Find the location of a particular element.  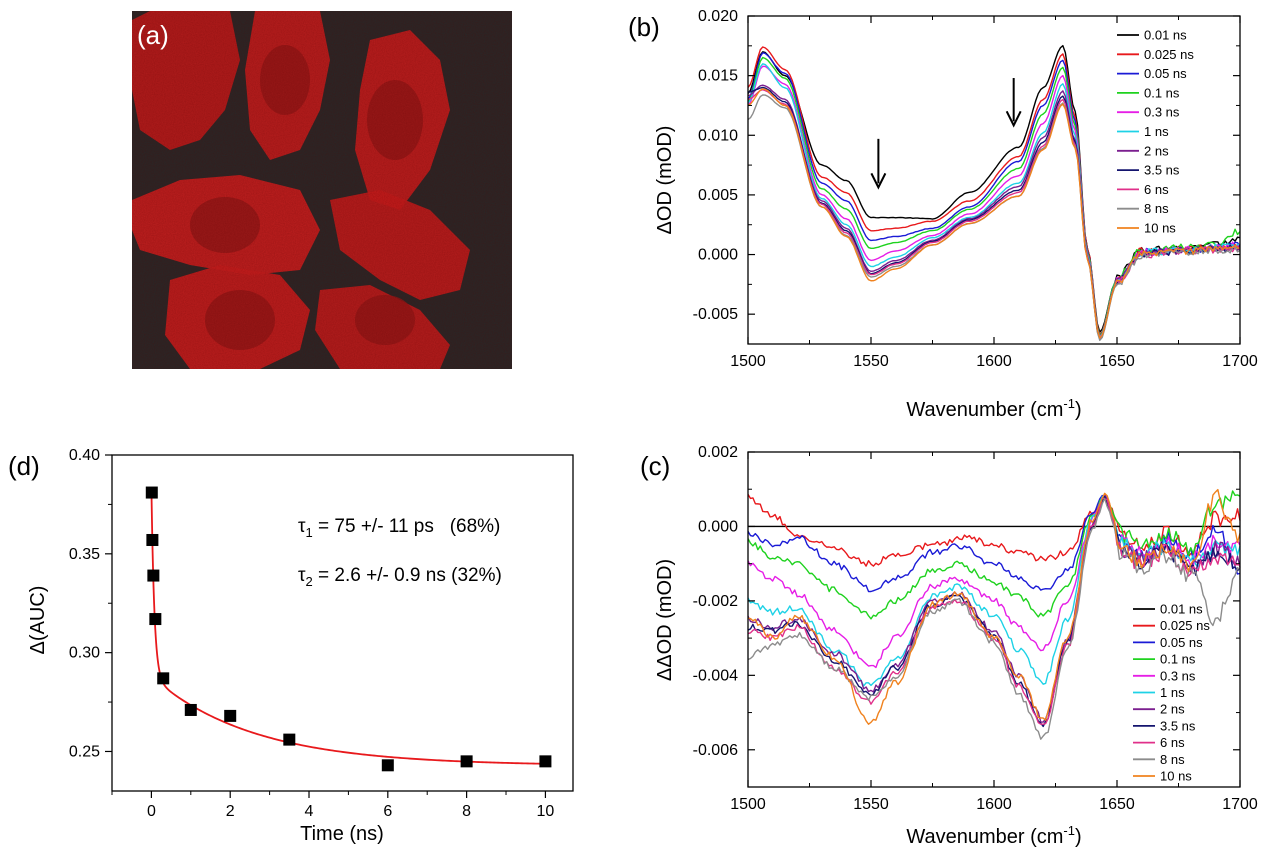

c-legend-label-8: 6 ns is located at coordinates (1172, 742).